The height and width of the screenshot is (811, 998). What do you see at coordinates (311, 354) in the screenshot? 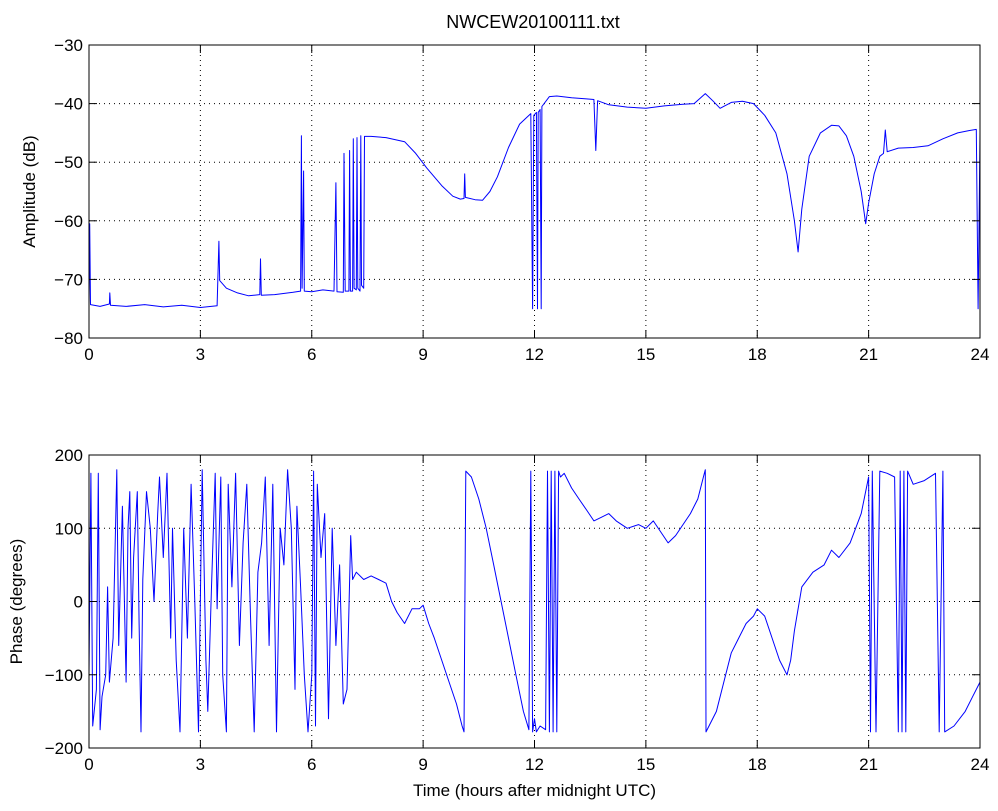
I see `amplitude-x-tick-label: 6` at bounding box center [311, 354].